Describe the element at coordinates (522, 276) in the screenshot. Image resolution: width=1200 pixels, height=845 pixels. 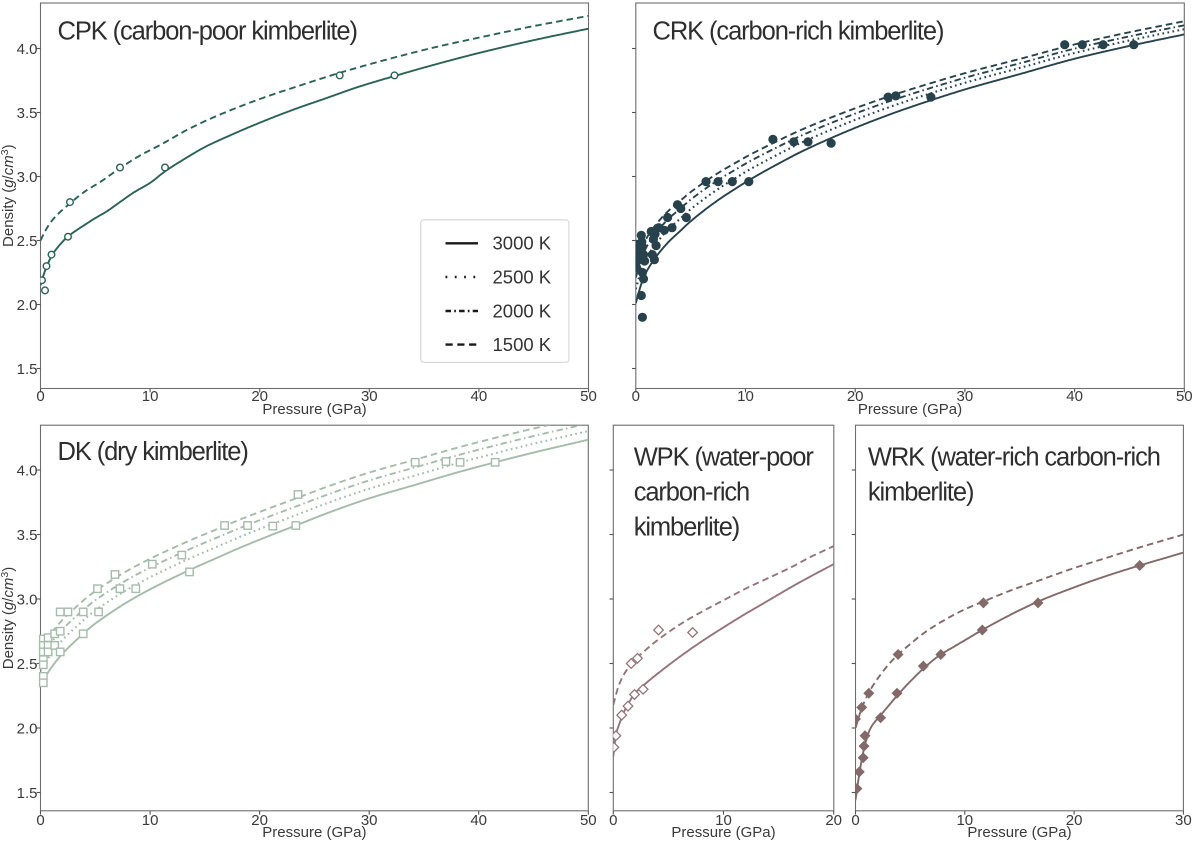
I see `svg-text: 2500 K` at that location.